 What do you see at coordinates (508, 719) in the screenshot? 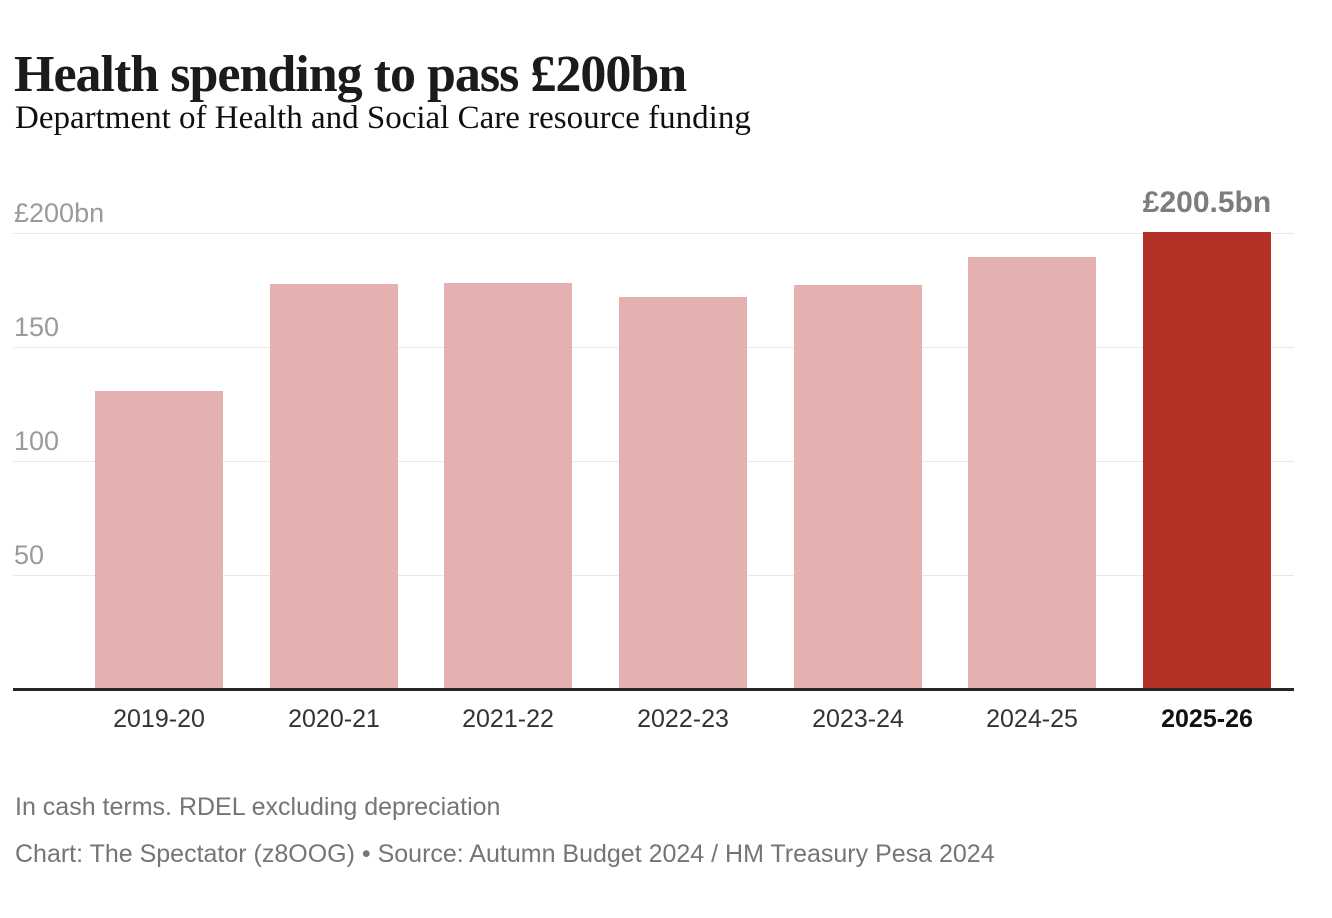
I see `x-axis-tick-label: 2021-22` at bounding box center [508, 719].